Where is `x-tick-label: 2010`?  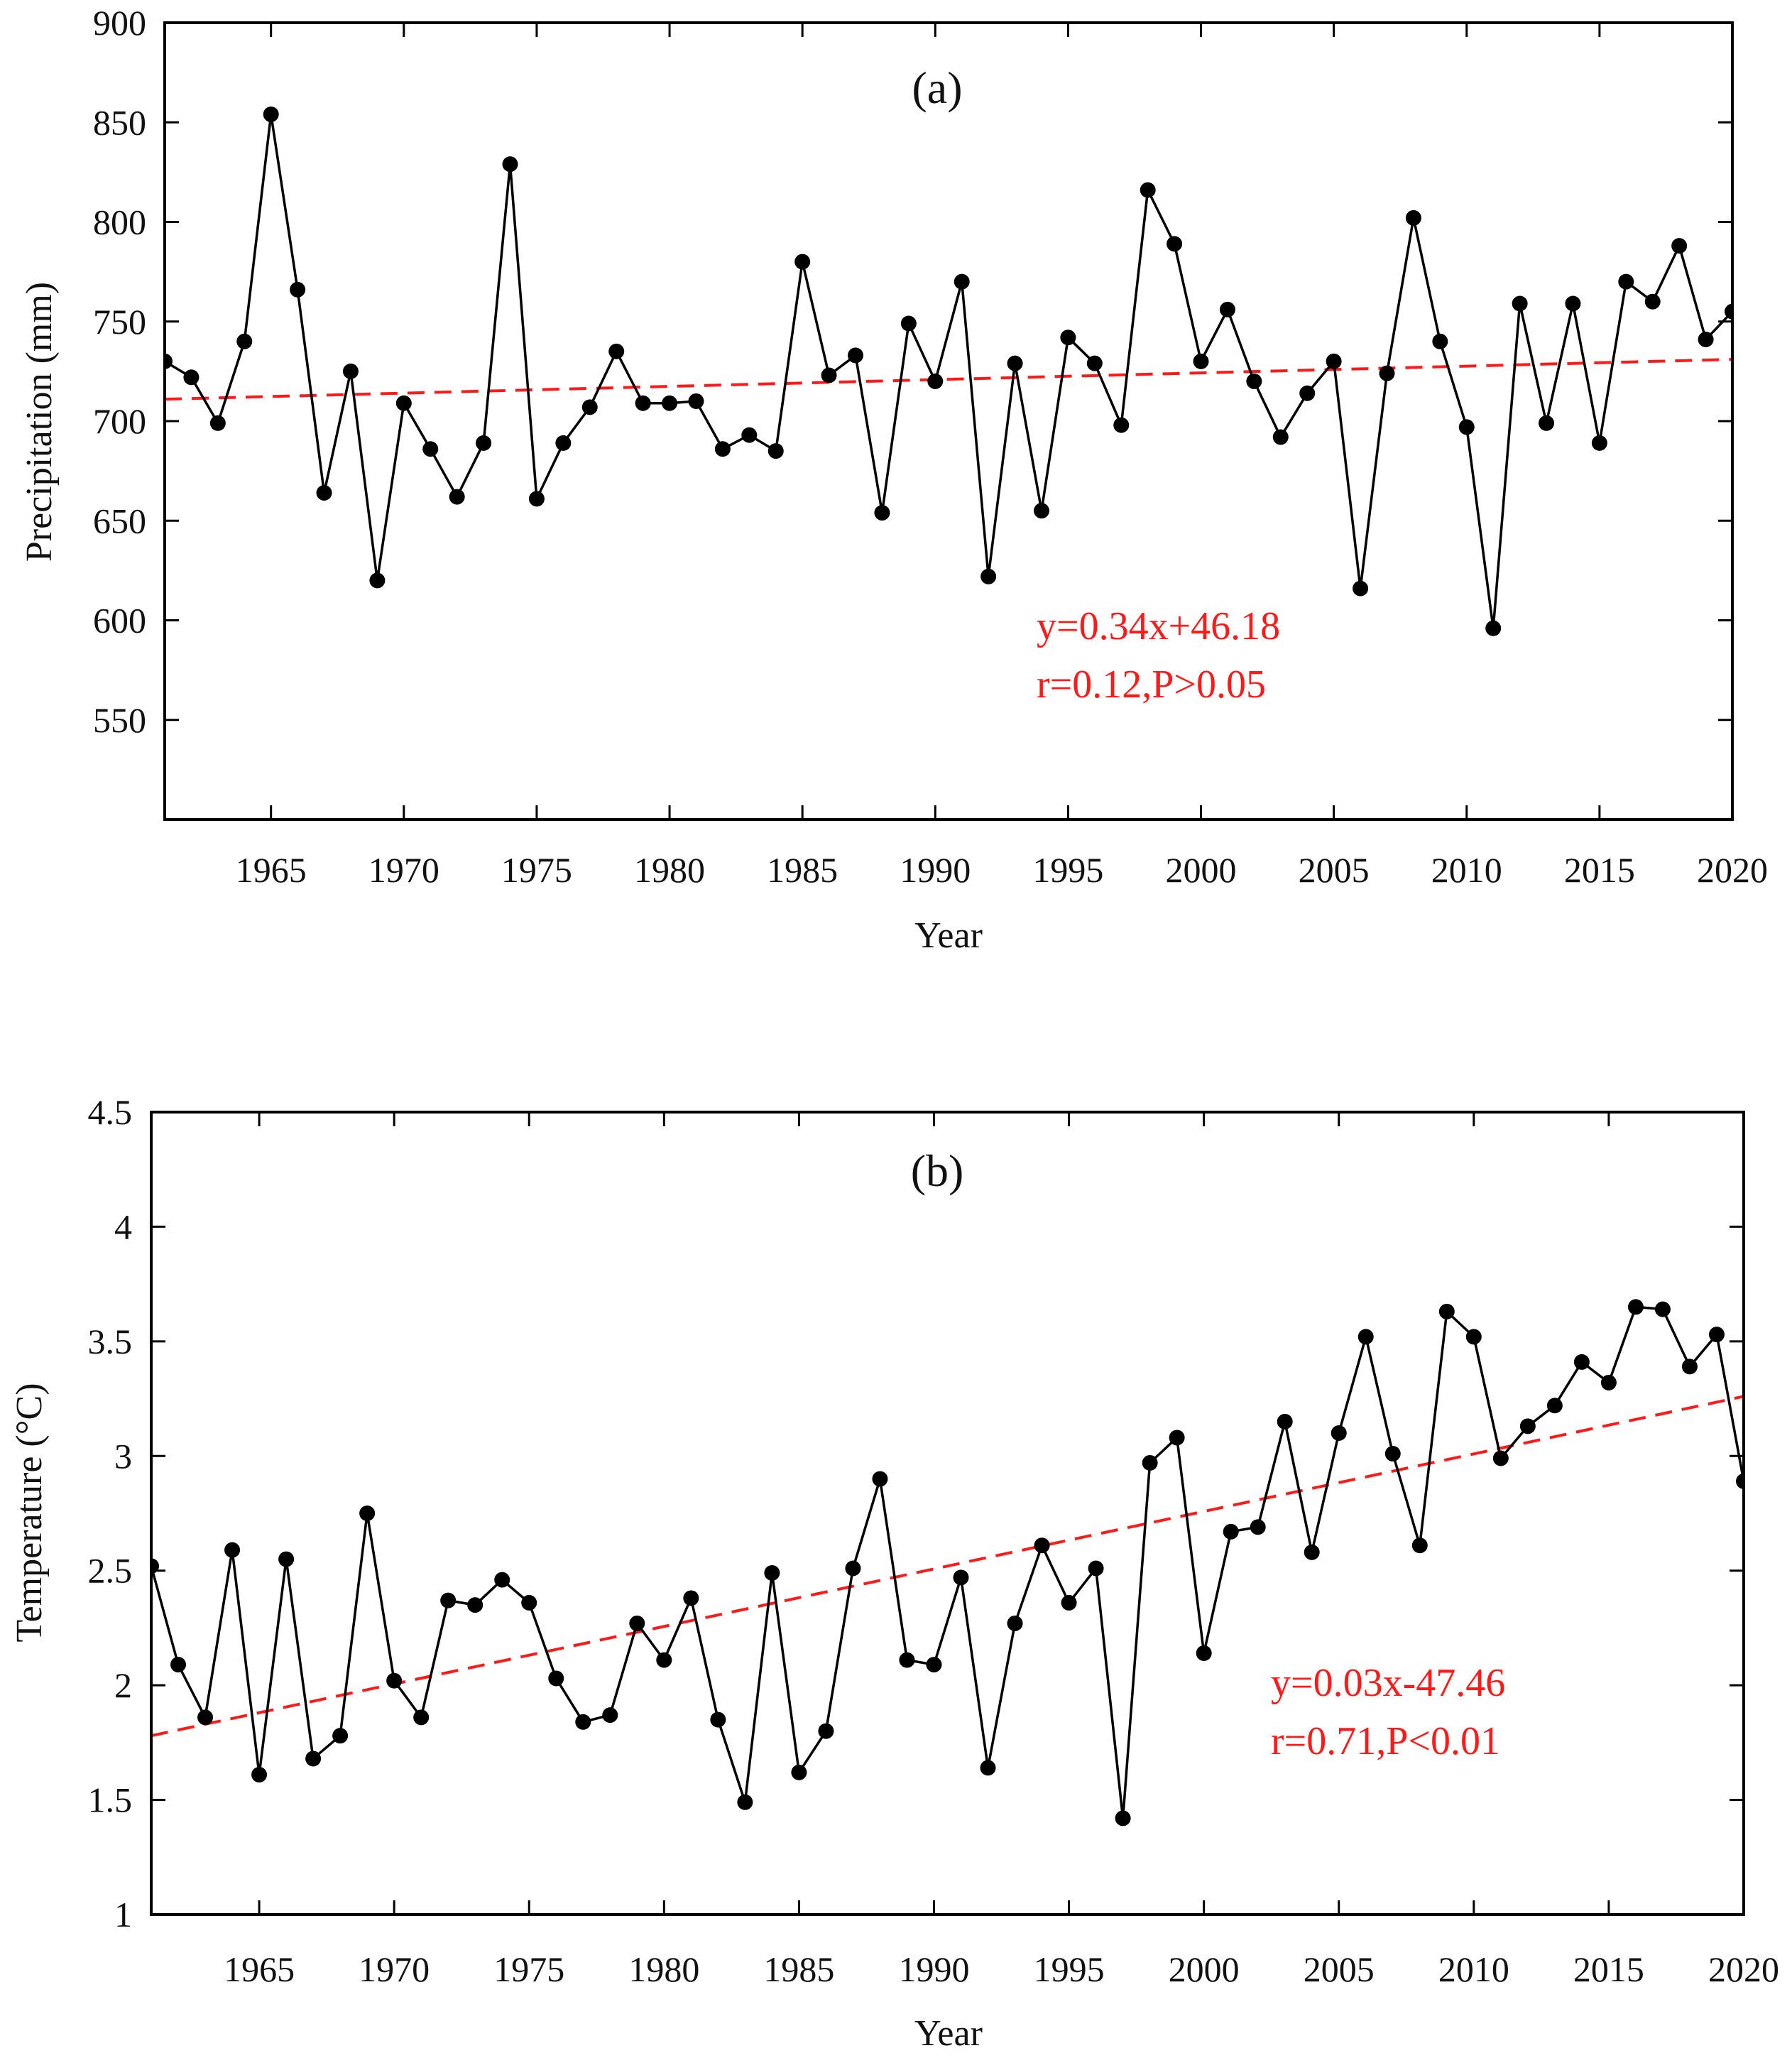 x-tick-label: 2010 is located at coordinates (1466, 870).